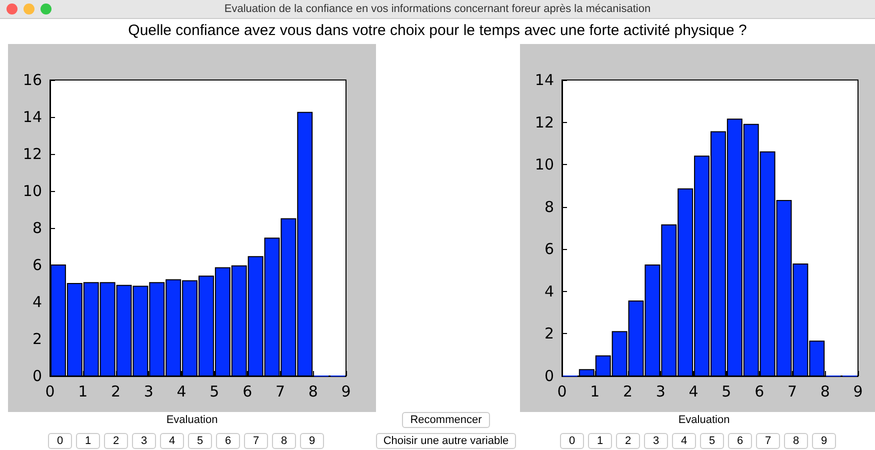 The height and width of the screenshot is (450, 875). I want to click on text: Recommencer, so click(446, 420).